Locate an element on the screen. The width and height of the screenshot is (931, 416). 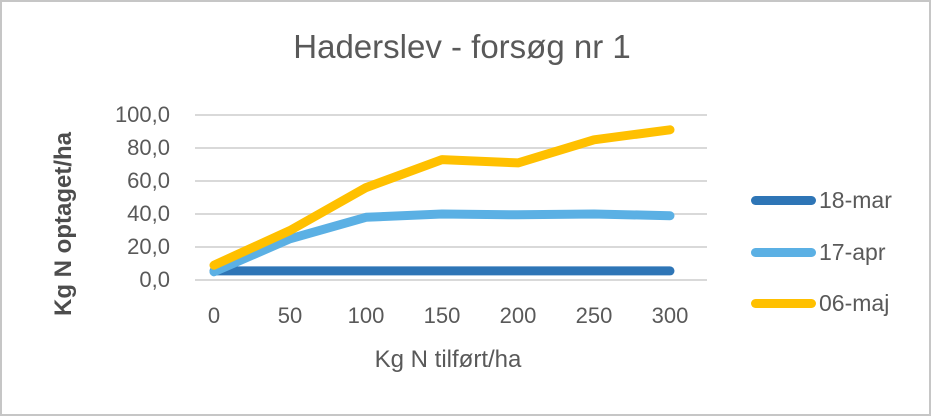
x-tick-label: 250 is located at coordinates (594, 315).